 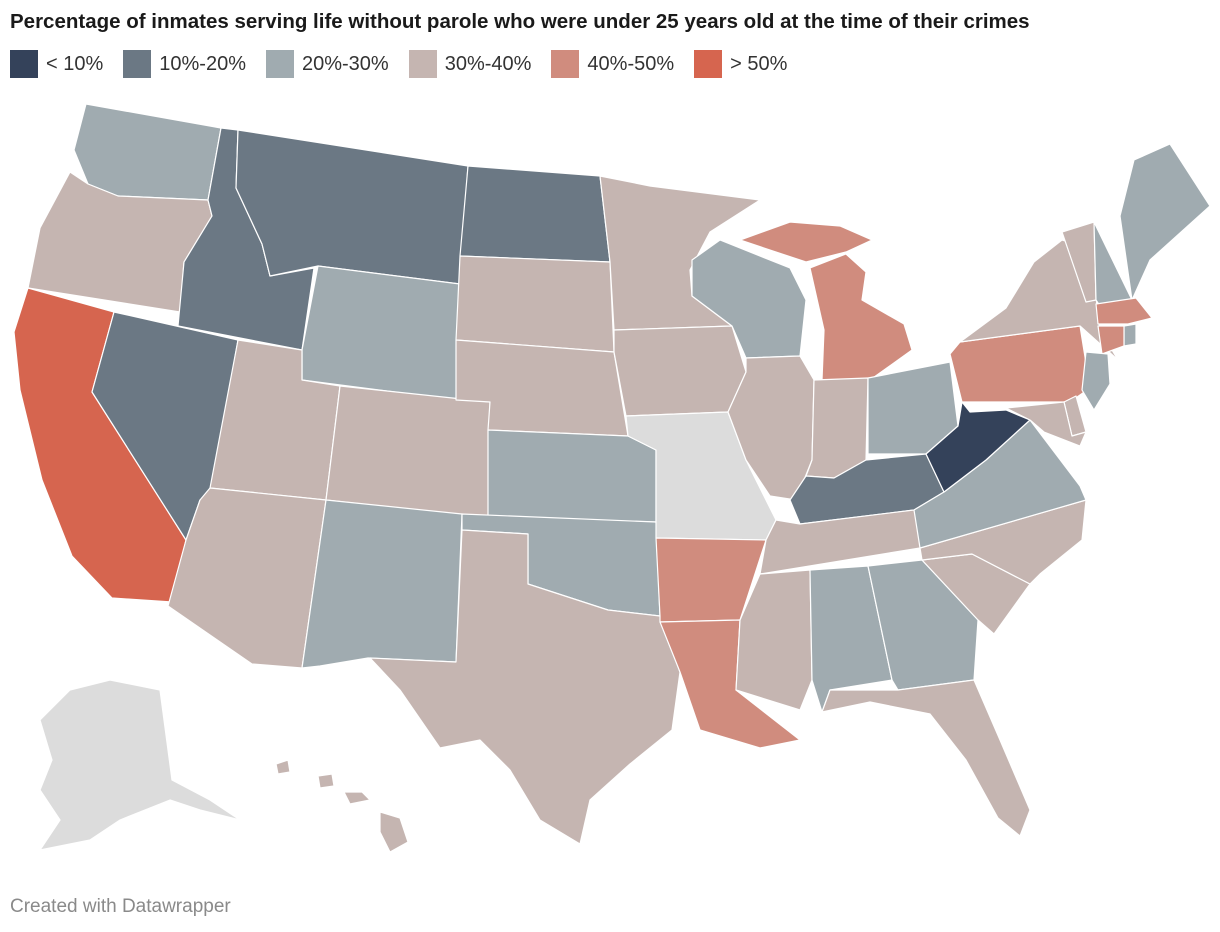 What do you see at coordinates (352, 207) in the screenshot?
I see `state-mt` at bounding box center [352, 207].